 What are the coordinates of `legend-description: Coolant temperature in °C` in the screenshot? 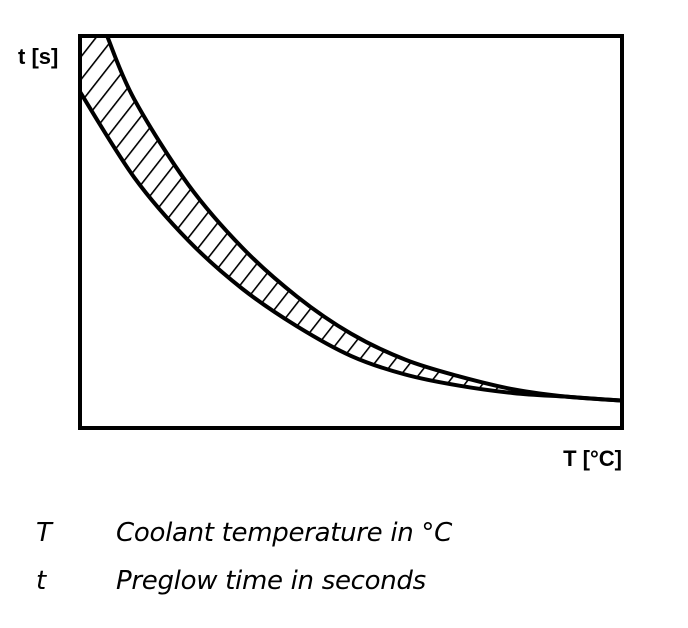 It's located at (284, 533).